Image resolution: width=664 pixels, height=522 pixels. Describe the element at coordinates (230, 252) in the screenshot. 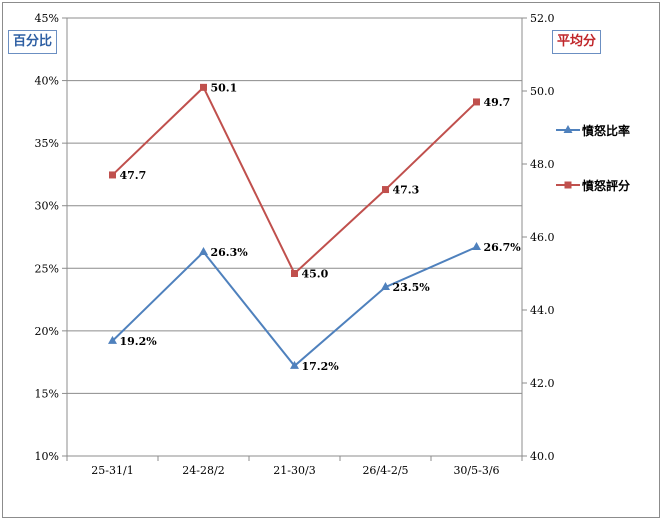

I see `data-label: 26.3%` at that location.